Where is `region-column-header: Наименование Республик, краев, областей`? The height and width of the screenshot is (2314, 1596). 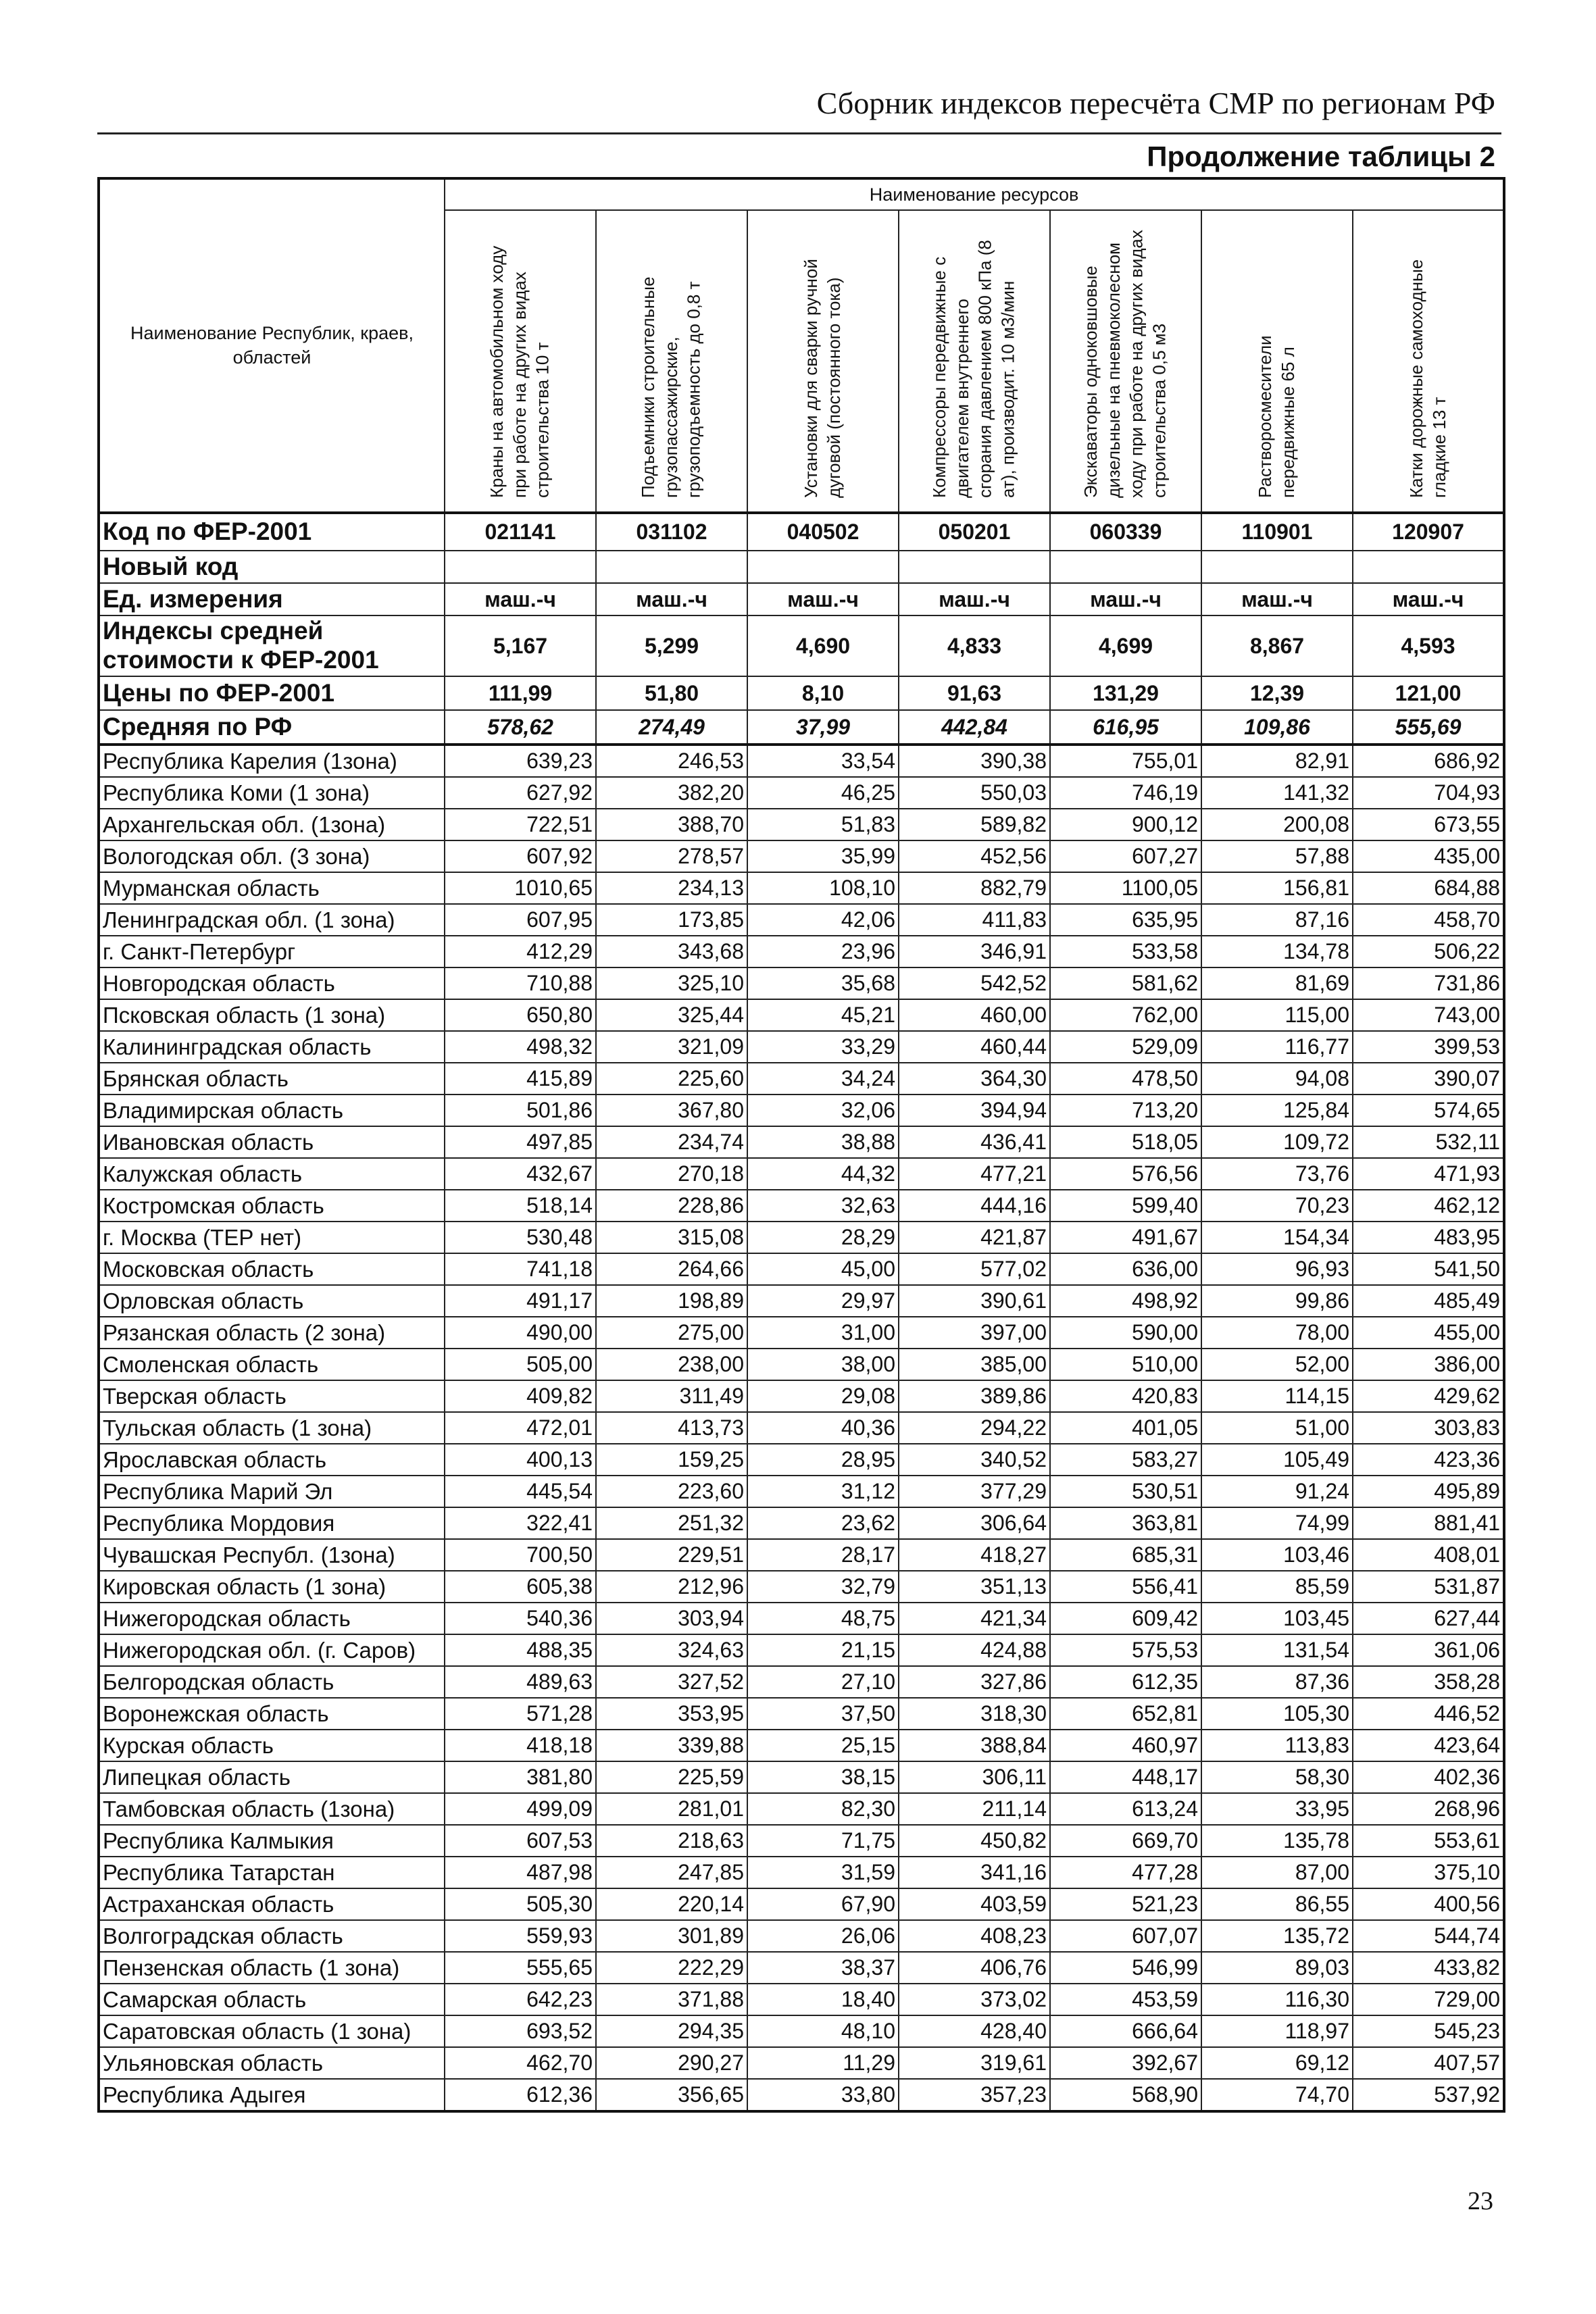 region-column-header: Наименование Республик, краев, областей is located at coordinates (271, 345).